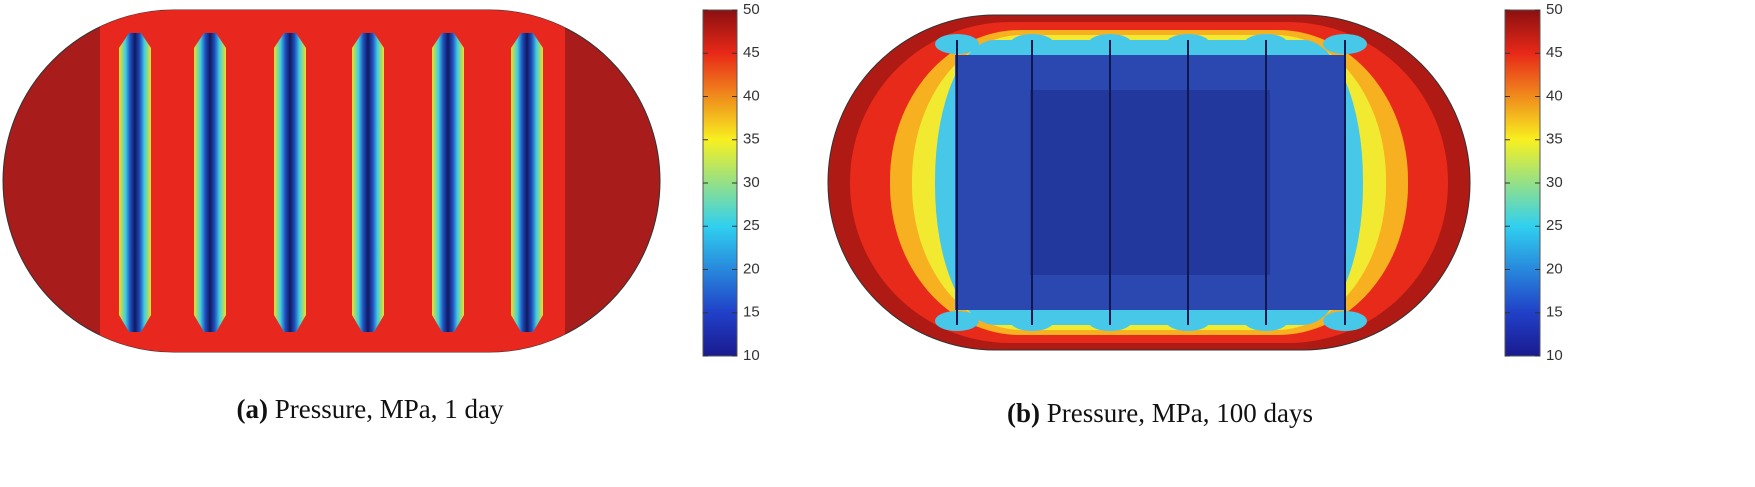 The height and width of the screenshot is (487, 1755). What do you see at coordinates (252, 409) in the screenshot?
I see `panel-label: (a)` at bounding box center [252, 409].